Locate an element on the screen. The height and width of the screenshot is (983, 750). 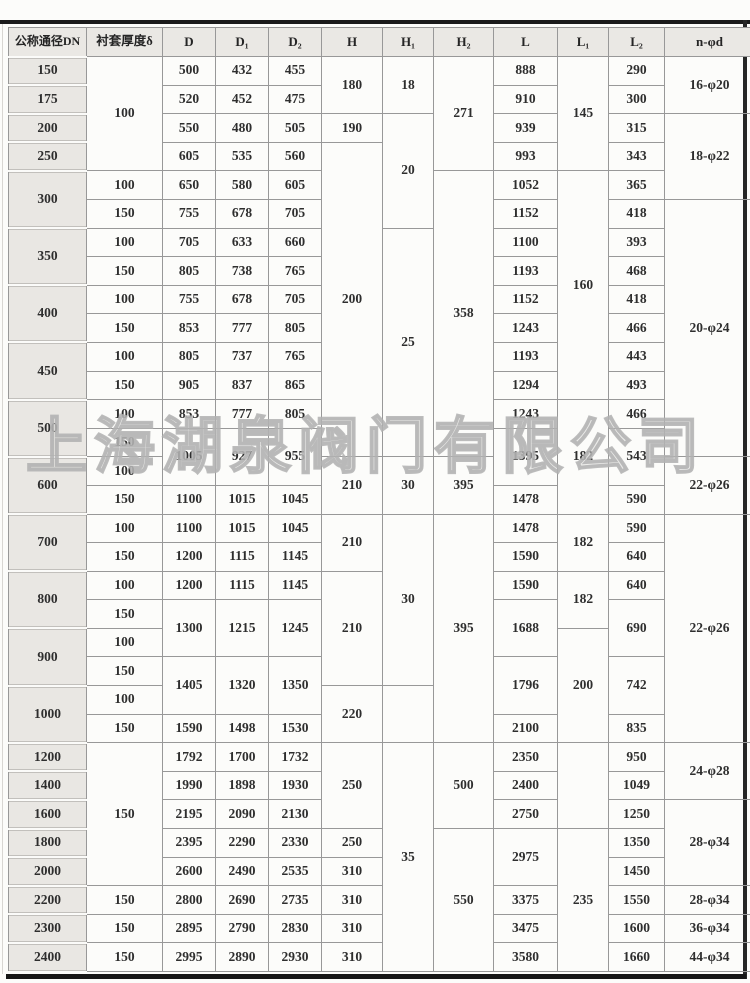
cell-l2-row31: 1660 is located at coordinates (636, 957).